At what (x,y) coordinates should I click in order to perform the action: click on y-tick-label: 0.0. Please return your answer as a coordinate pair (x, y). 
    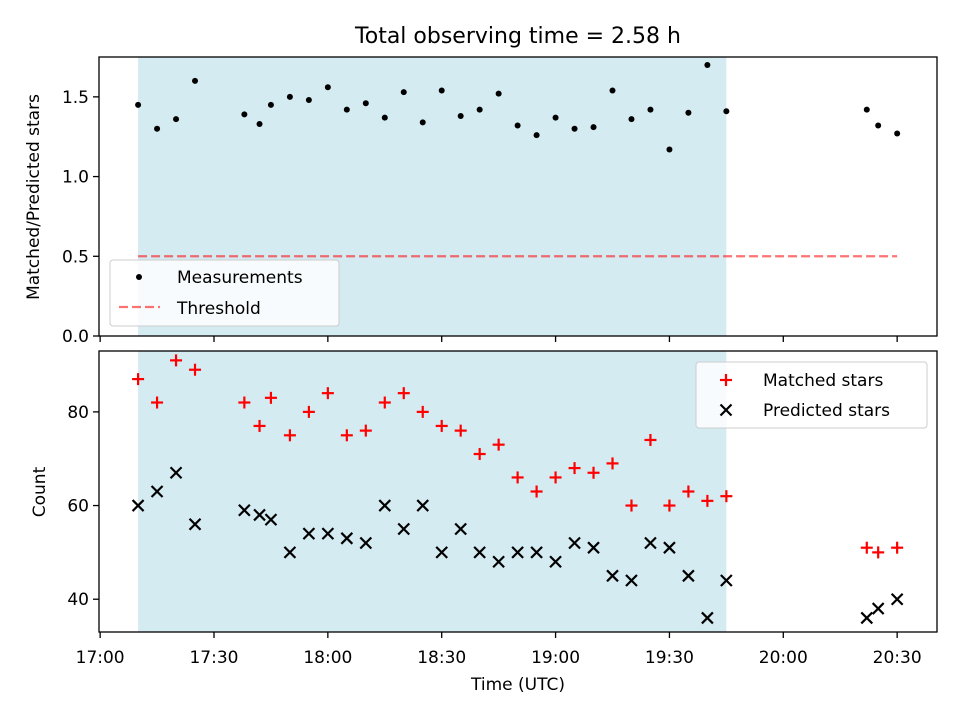
    Looking at the image, I should click on (75, 337).